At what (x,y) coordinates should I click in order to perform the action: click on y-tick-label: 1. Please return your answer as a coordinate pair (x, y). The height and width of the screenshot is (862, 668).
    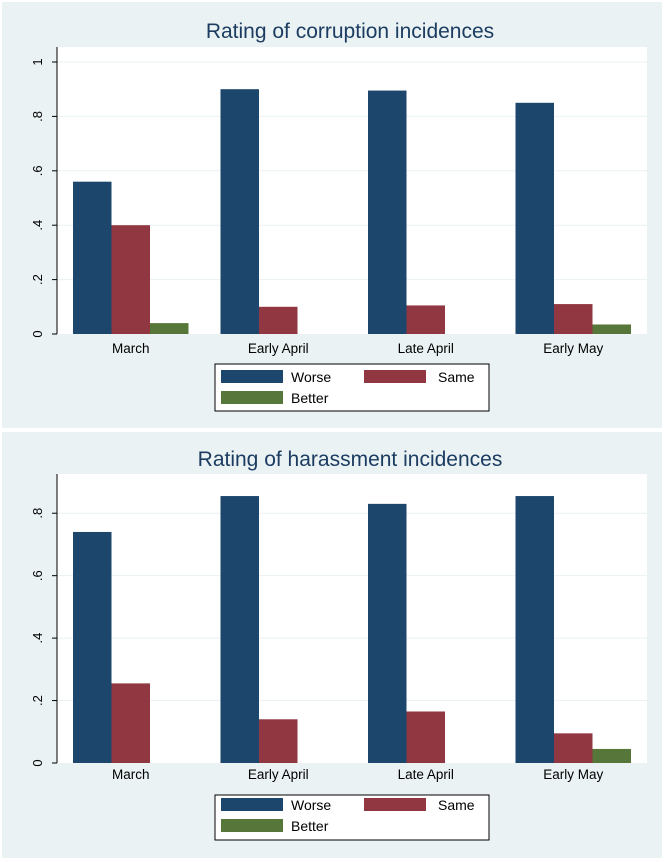
    Looking at the image, I should click on (37, 61).